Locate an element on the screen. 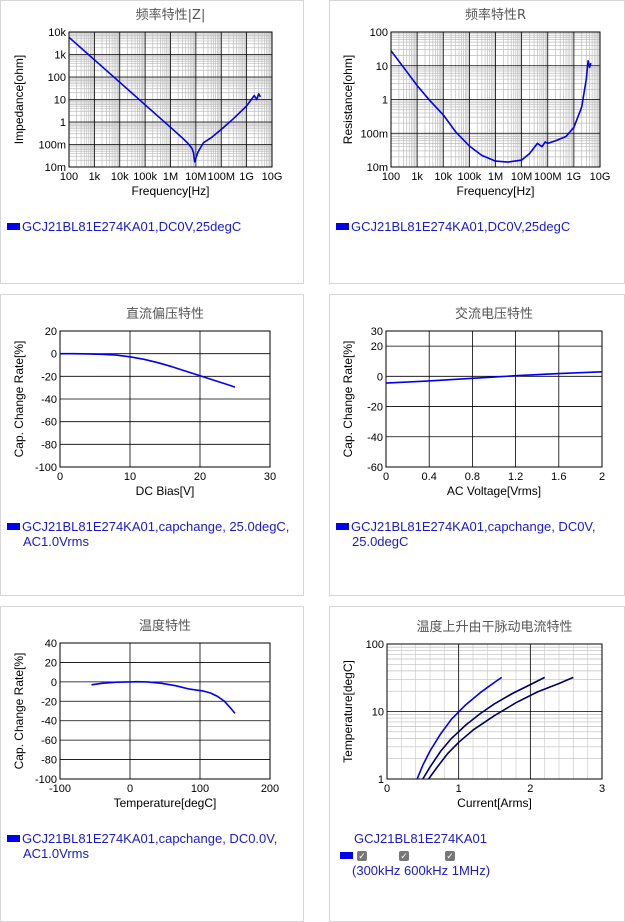 The height and width of the screenshot is (922, 625). x-axis-label: Frequency[Hz] is located at coordinates (495, 191).